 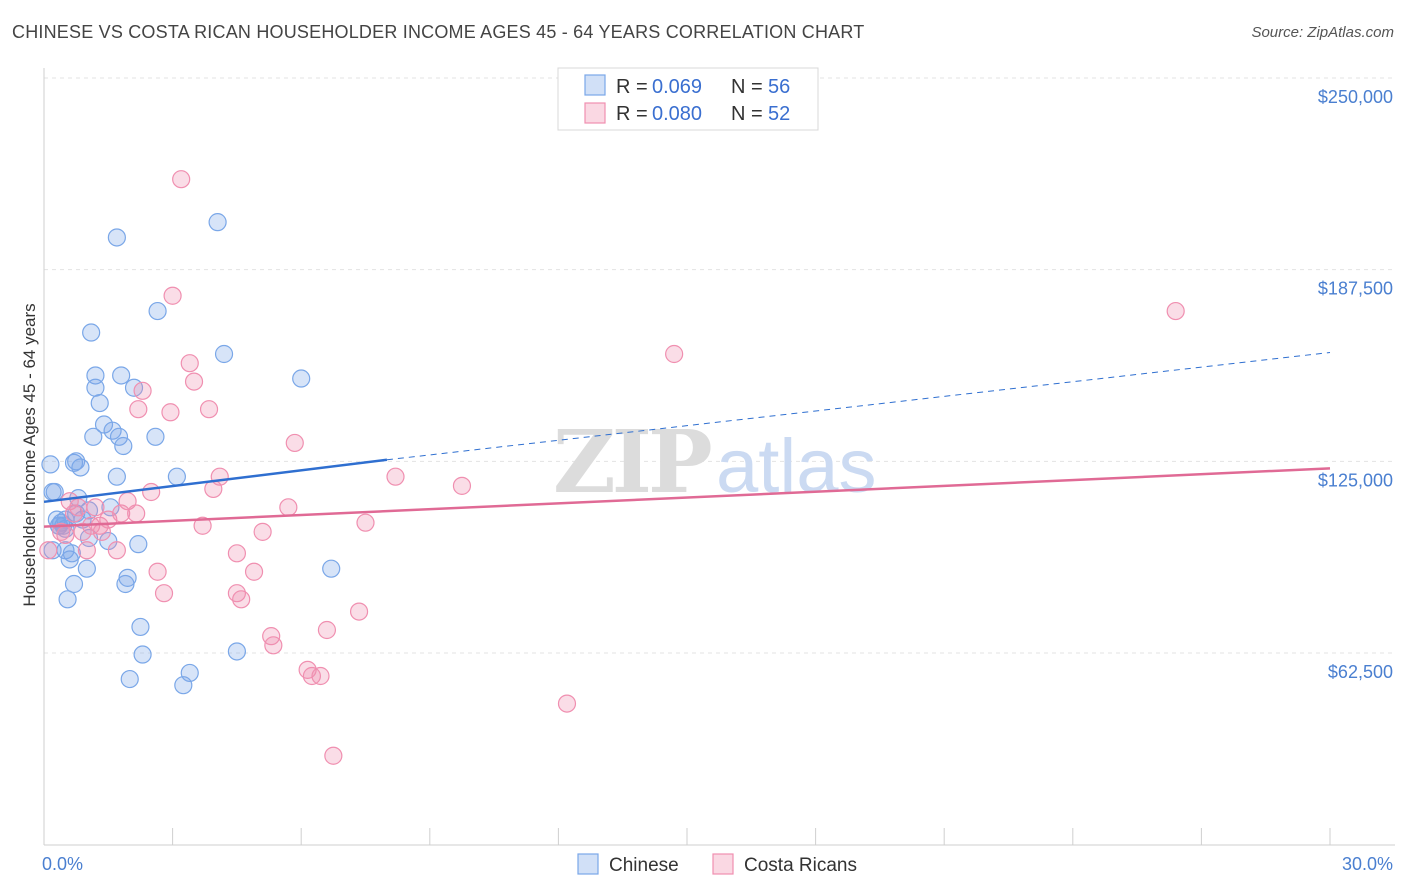 What do you see at coordinates (1355, 384) in the screenshot?
I see `y-tick-labels: $62,500 $125,000 $187,500 $250,000` at bounding box center [1355, 384].